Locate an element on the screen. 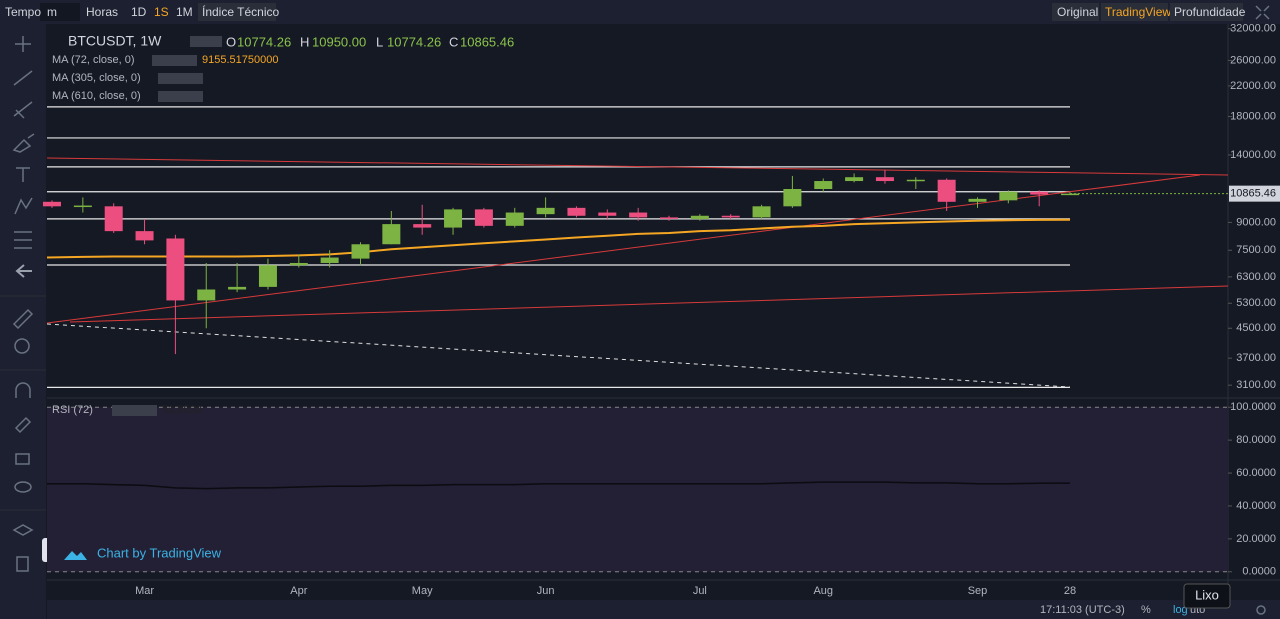  prediction-icon is located at coordinates (23, 240).